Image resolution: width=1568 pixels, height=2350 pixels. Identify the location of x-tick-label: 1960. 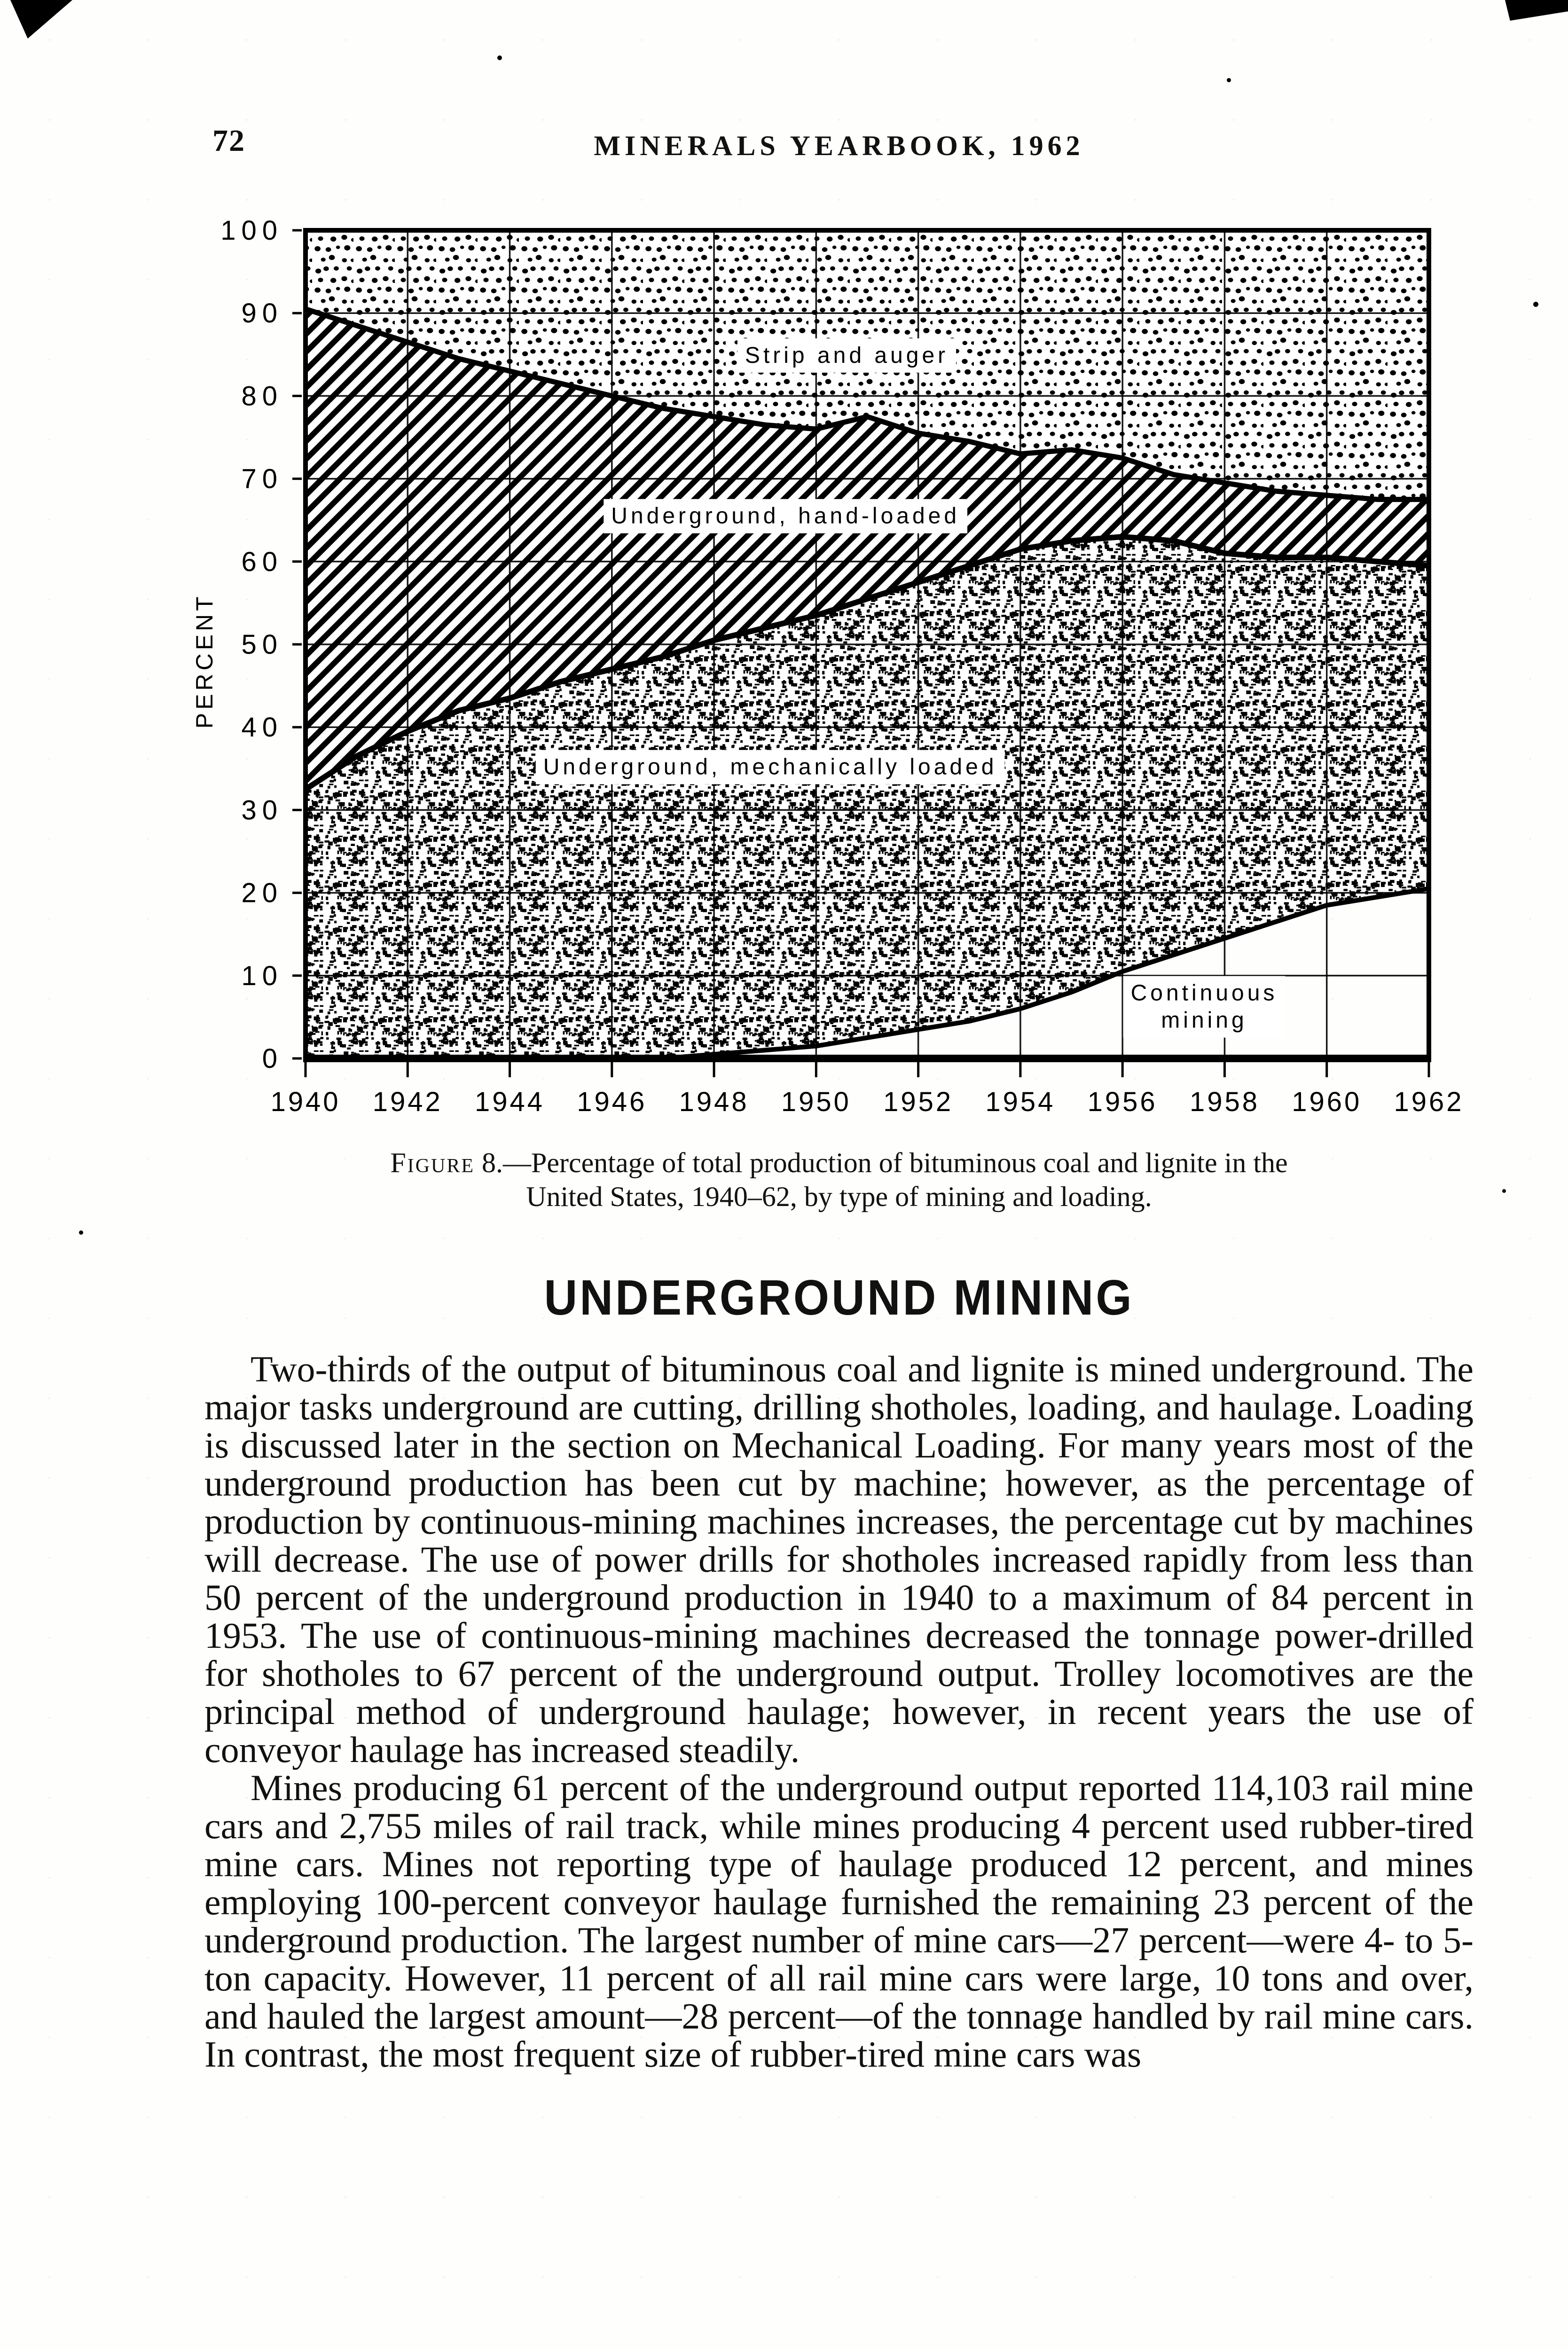
(1327, 1102).